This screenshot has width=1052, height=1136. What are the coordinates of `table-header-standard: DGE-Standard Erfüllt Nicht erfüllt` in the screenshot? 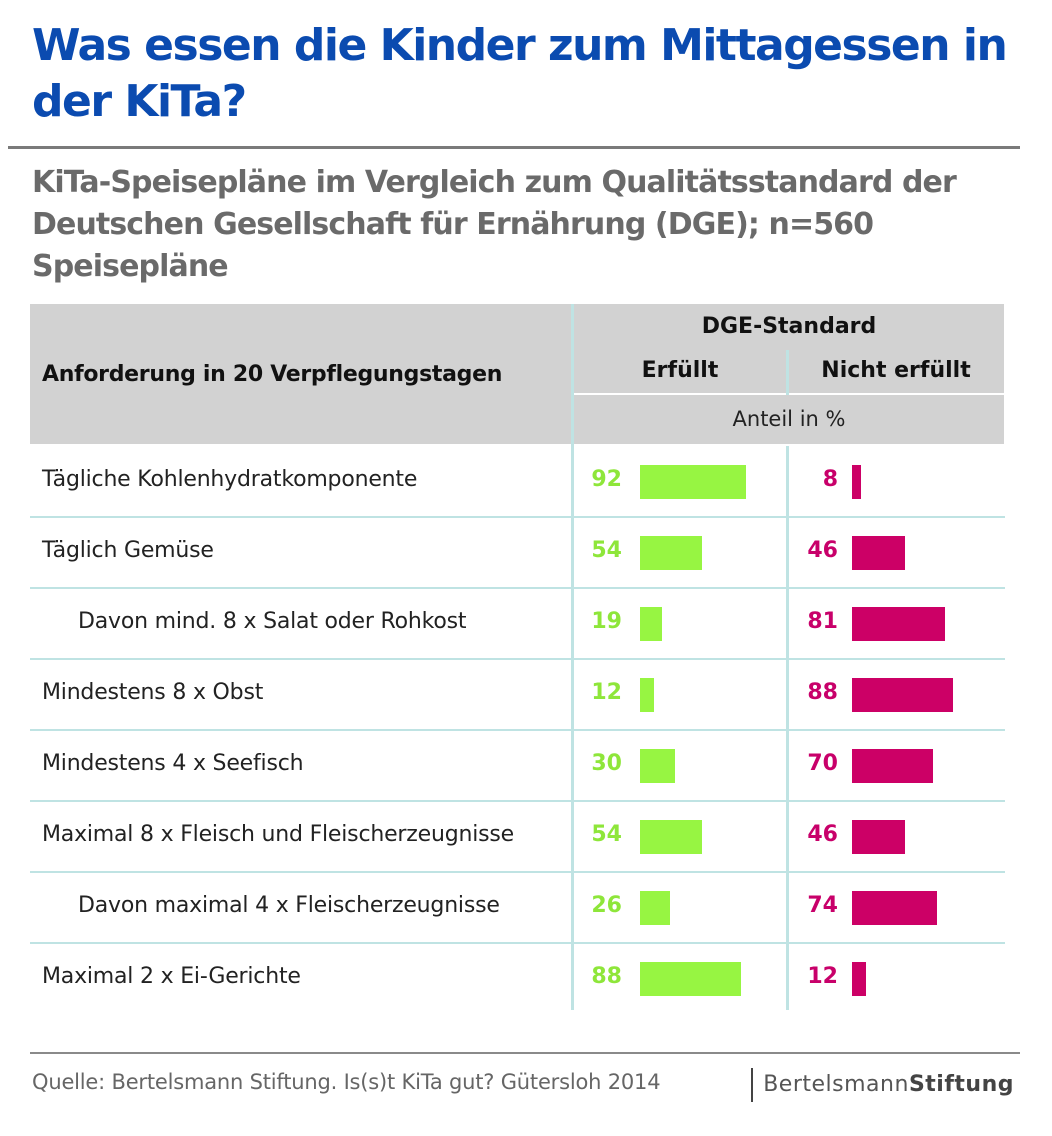 It's located at (789, 348).